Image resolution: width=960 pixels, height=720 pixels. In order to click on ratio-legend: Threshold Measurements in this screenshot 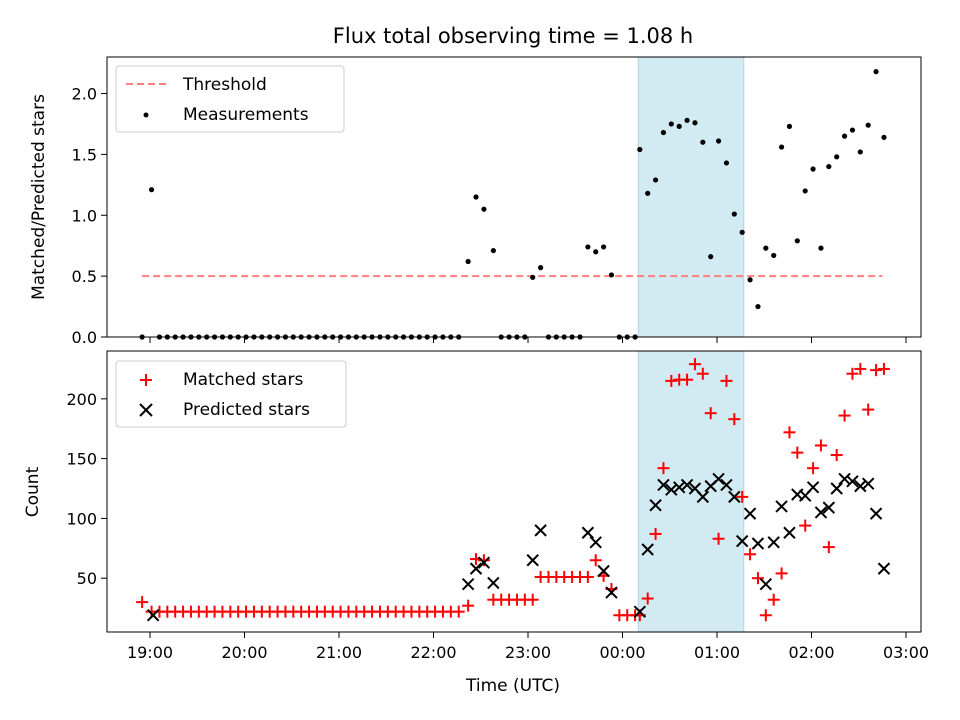, I will do `click(230, 99)`.